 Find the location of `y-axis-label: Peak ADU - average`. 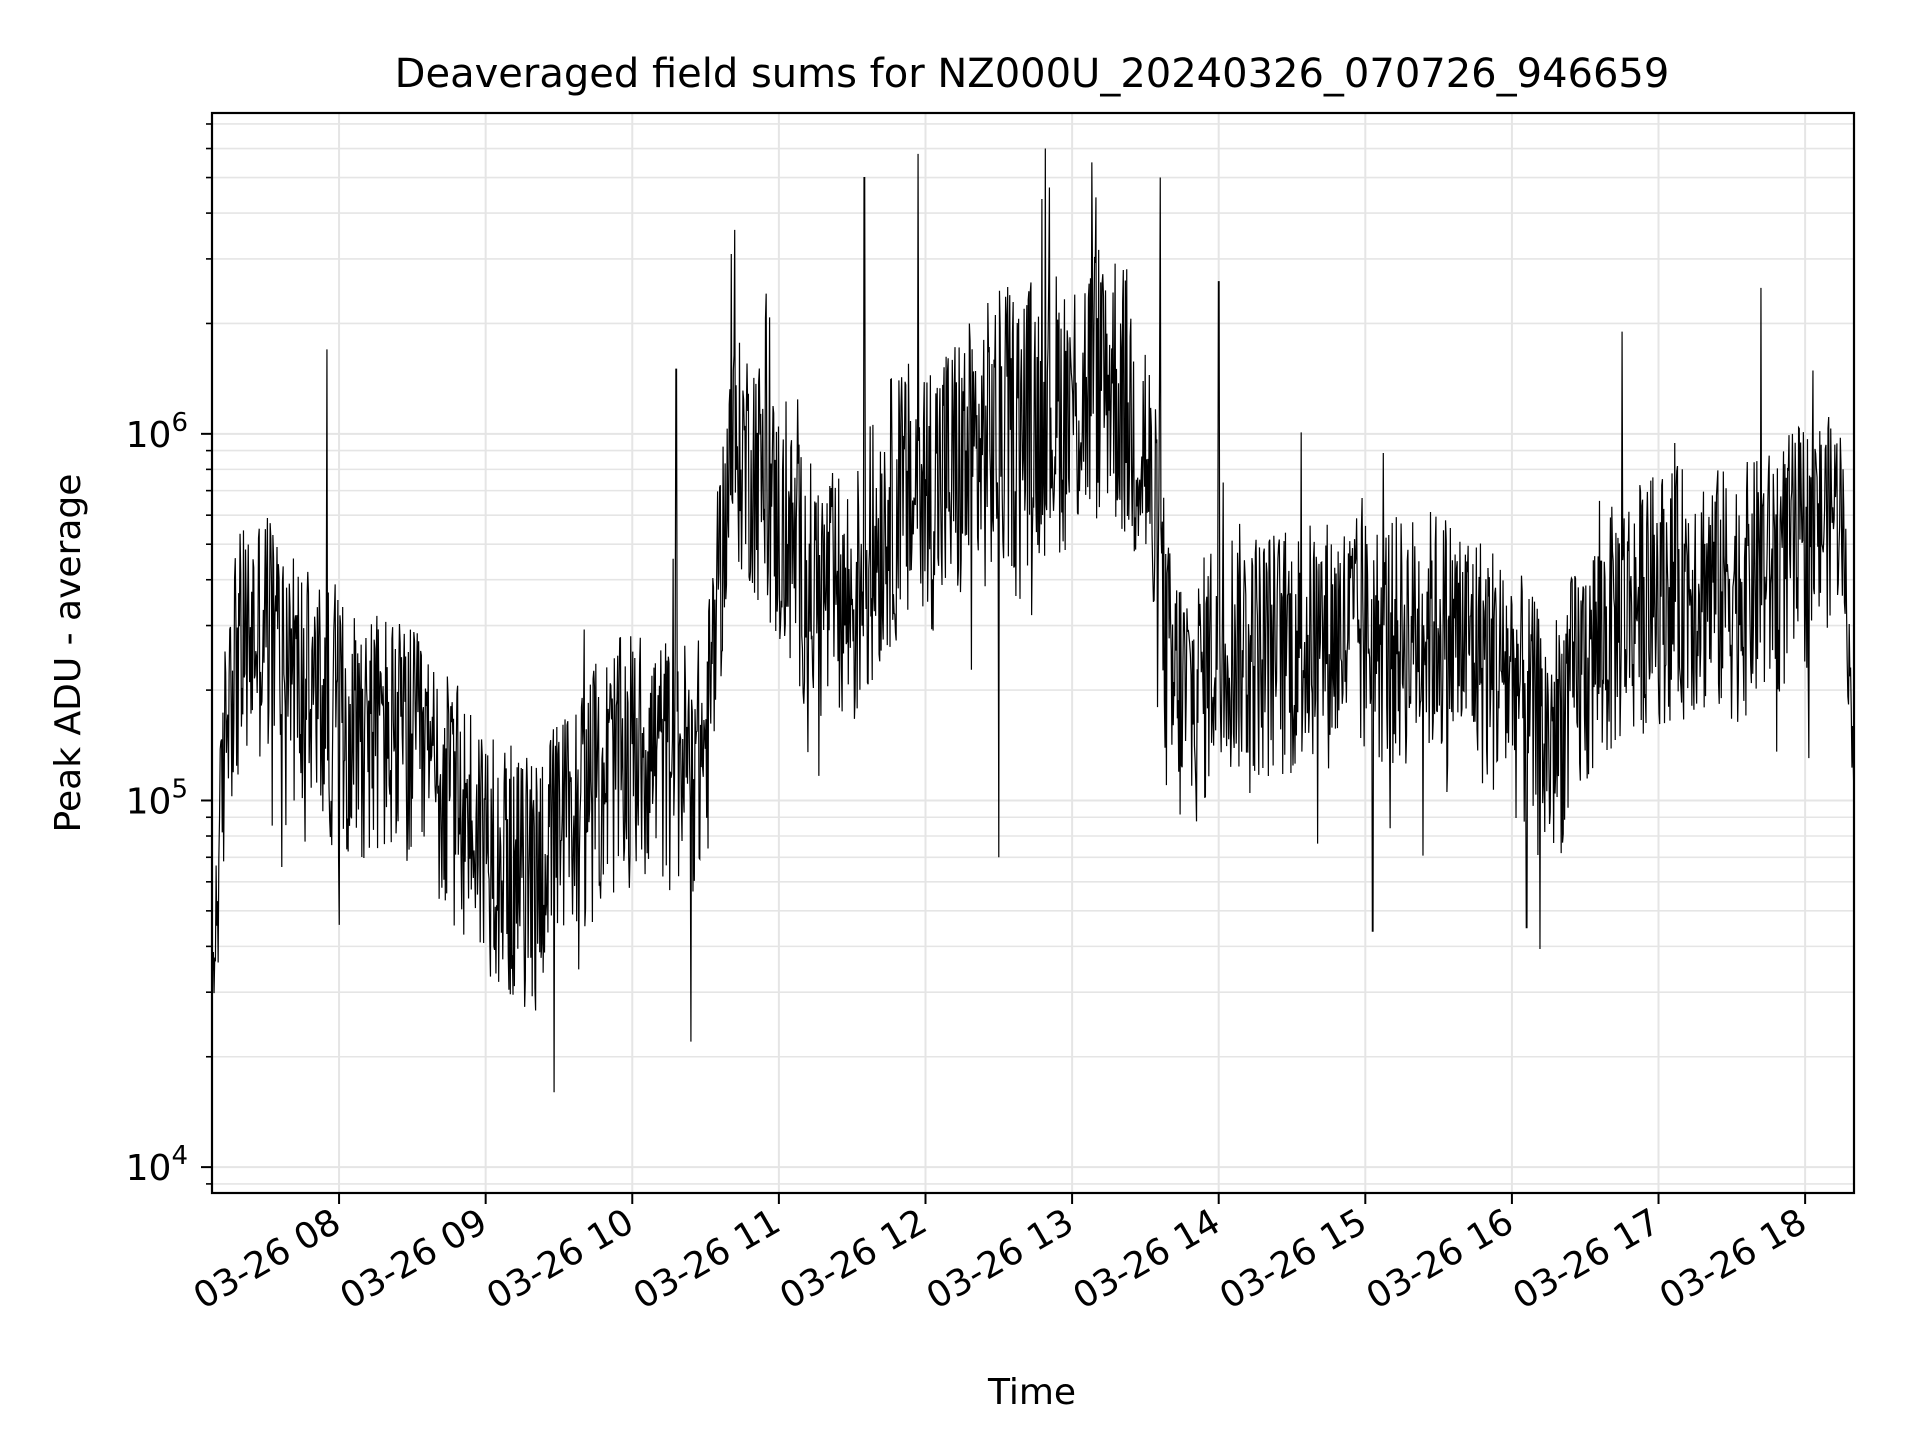

y-axis-label: Peak ADU - average is located at coordinates (68, 653).